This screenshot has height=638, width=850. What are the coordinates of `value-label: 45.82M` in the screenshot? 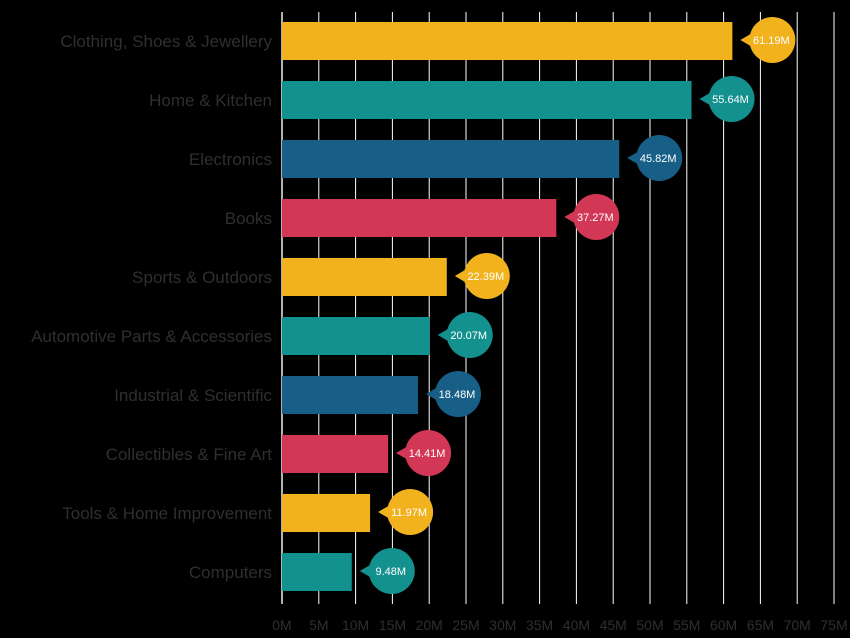 It's located at (658, 159).